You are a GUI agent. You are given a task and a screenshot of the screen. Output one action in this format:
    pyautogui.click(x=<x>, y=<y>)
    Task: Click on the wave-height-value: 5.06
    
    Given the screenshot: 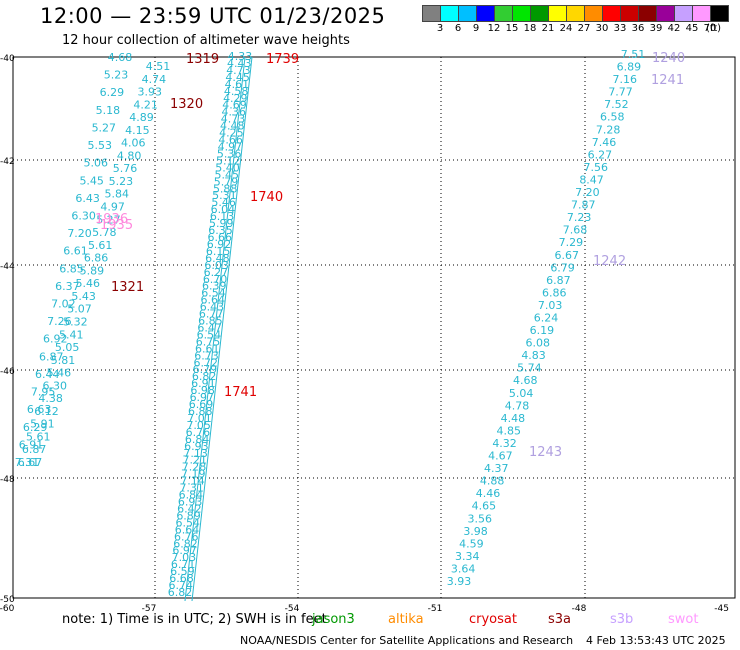 What is the action you would take?
    pyautogui.click(x=95, y=163)
    